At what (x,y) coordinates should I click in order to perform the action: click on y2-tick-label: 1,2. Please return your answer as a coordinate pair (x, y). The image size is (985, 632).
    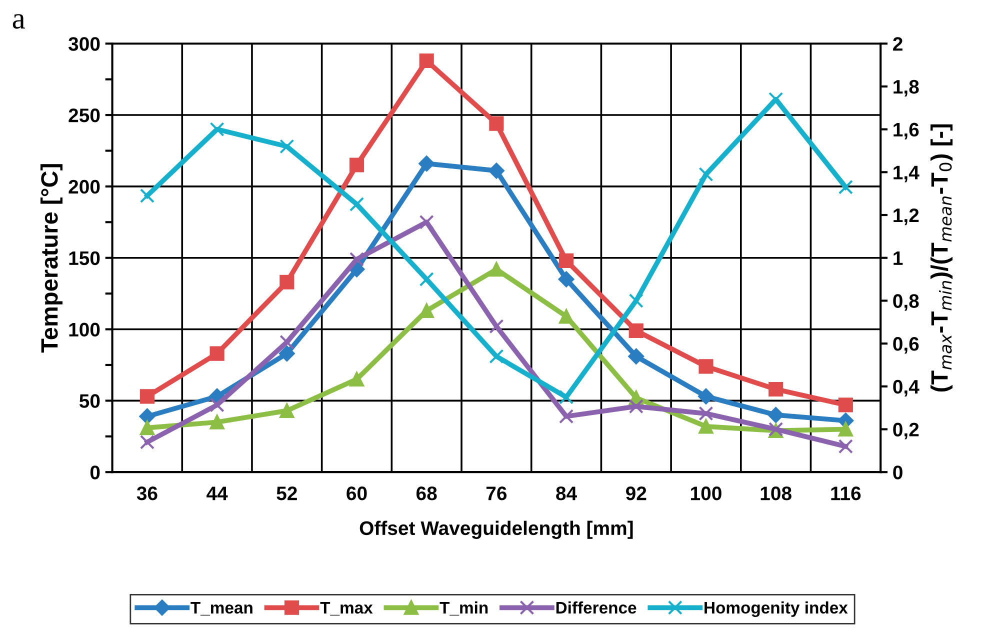
    Looking at the image, I should click on (906, 217).